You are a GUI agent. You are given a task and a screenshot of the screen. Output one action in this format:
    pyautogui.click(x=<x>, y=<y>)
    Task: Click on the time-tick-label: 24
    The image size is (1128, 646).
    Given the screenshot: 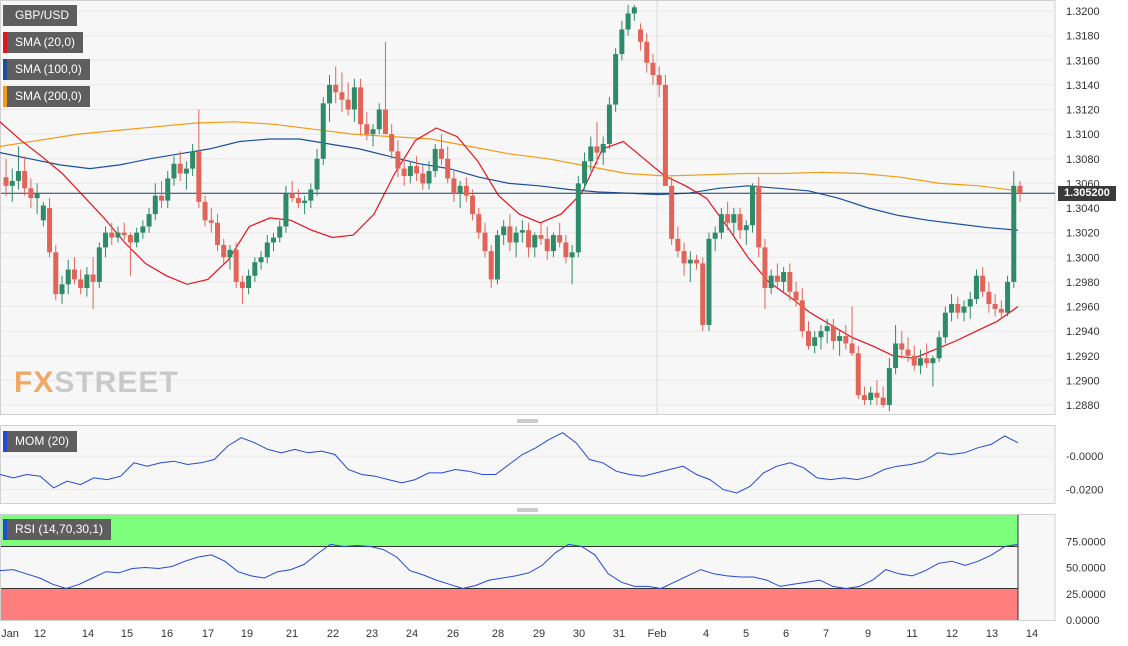 What is the action you would take?
    pyautogui.click(x=412, y=634)
    